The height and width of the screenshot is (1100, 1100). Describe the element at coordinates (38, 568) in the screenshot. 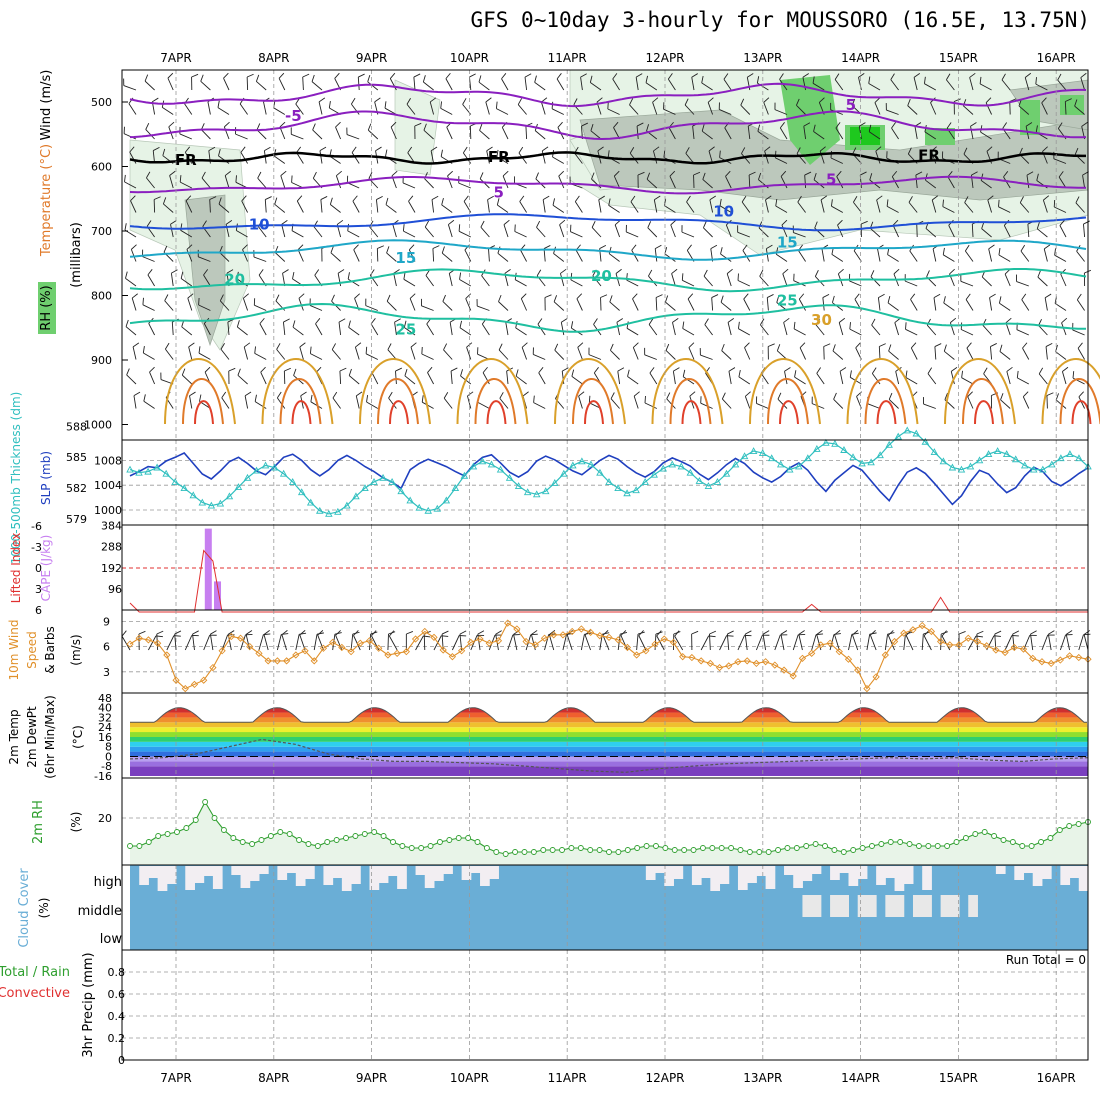

I see `li-tick-label: 0` at that location.